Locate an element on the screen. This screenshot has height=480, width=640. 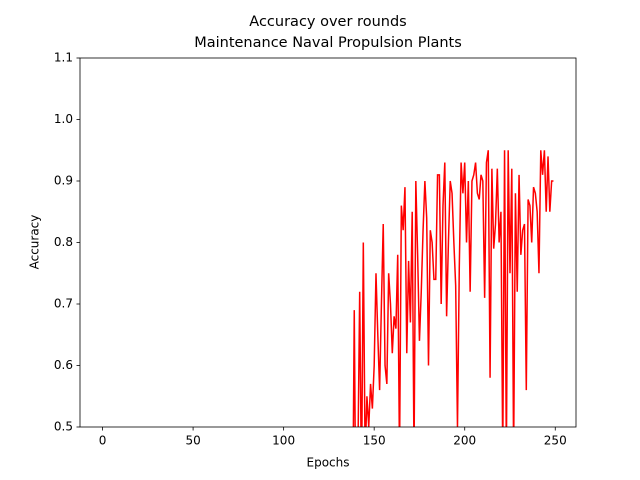
x-tick-label: 200 is located at coordinates (464, 441).